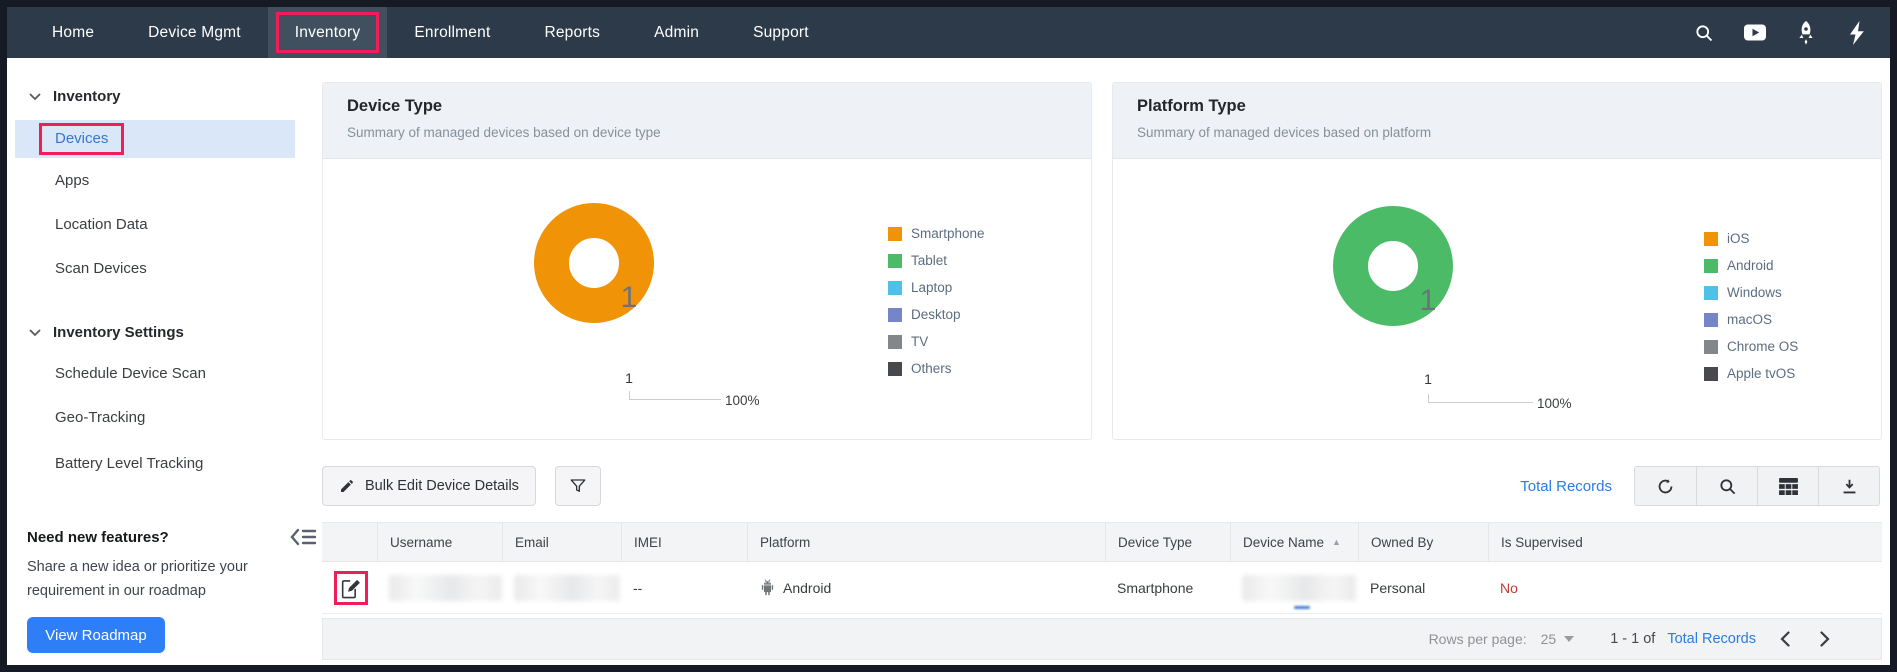 The height and width of the screenshot is (672, 1897). I want to click on cell-email-redacted, so click(561, 587).